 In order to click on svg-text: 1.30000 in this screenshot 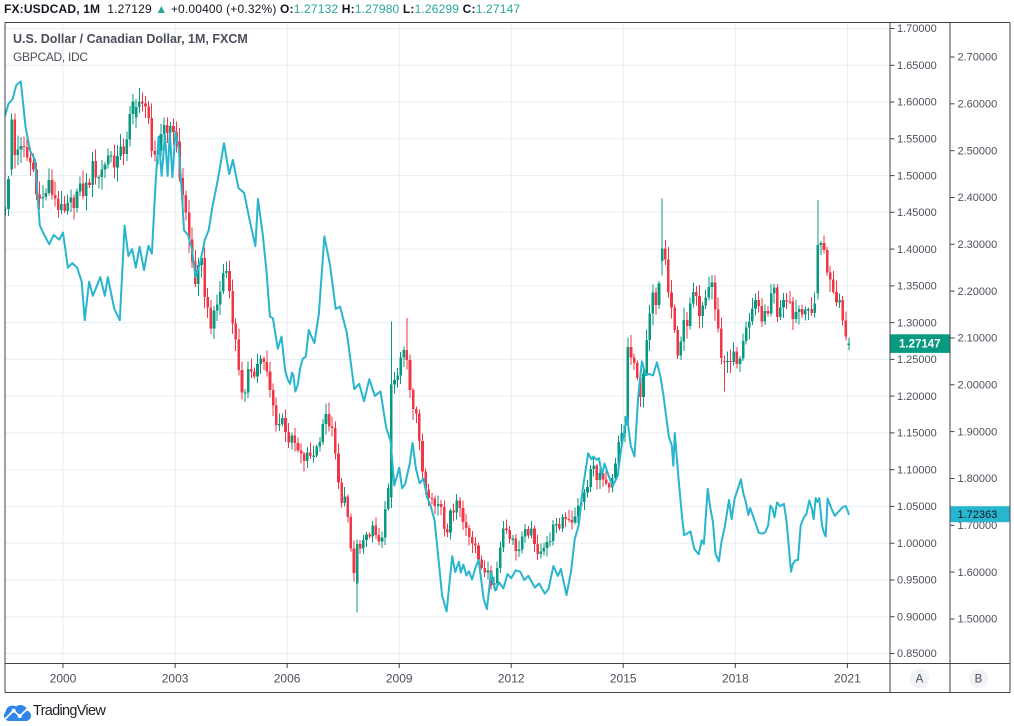, I will do `click(917, 323)`.